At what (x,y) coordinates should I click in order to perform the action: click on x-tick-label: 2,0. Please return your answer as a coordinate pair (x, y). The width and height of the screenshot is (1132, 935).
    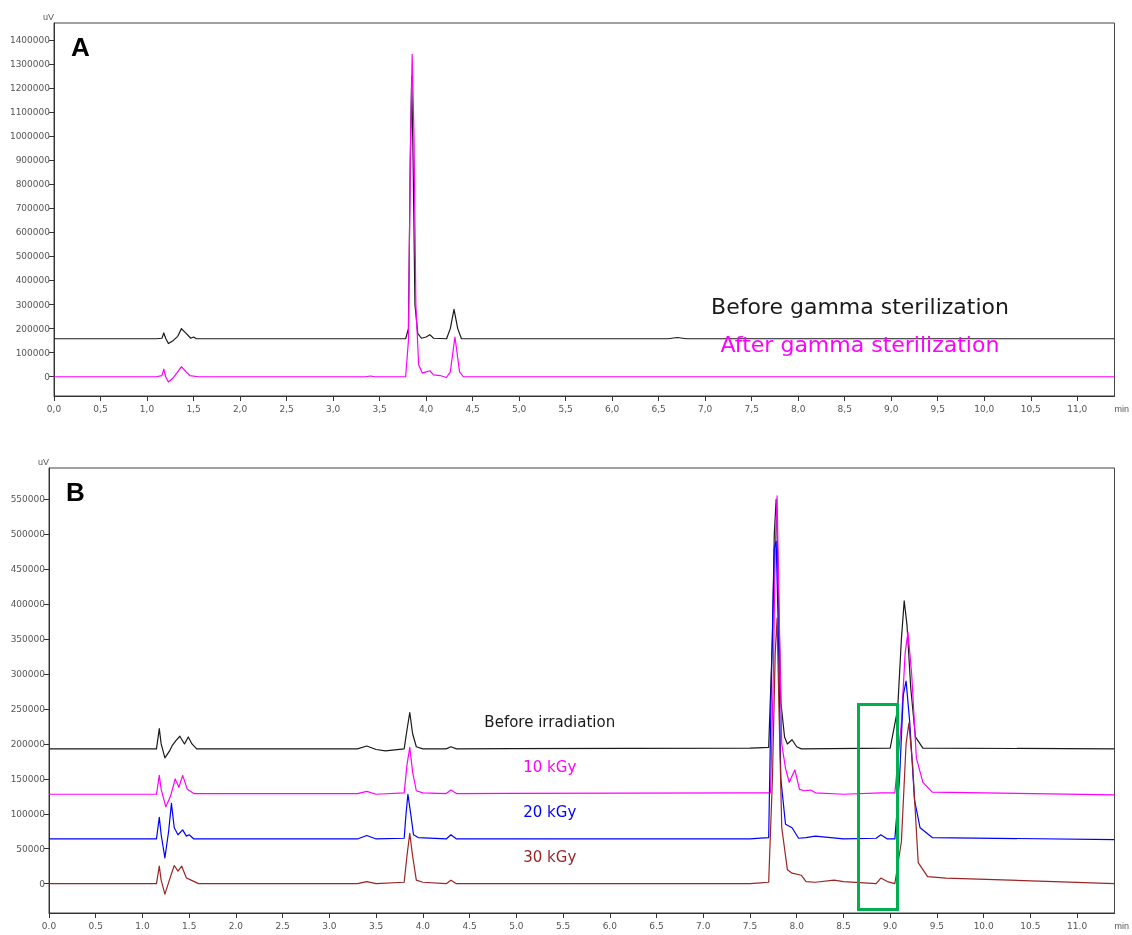
    Looking at the image, I should click on (240, 408).